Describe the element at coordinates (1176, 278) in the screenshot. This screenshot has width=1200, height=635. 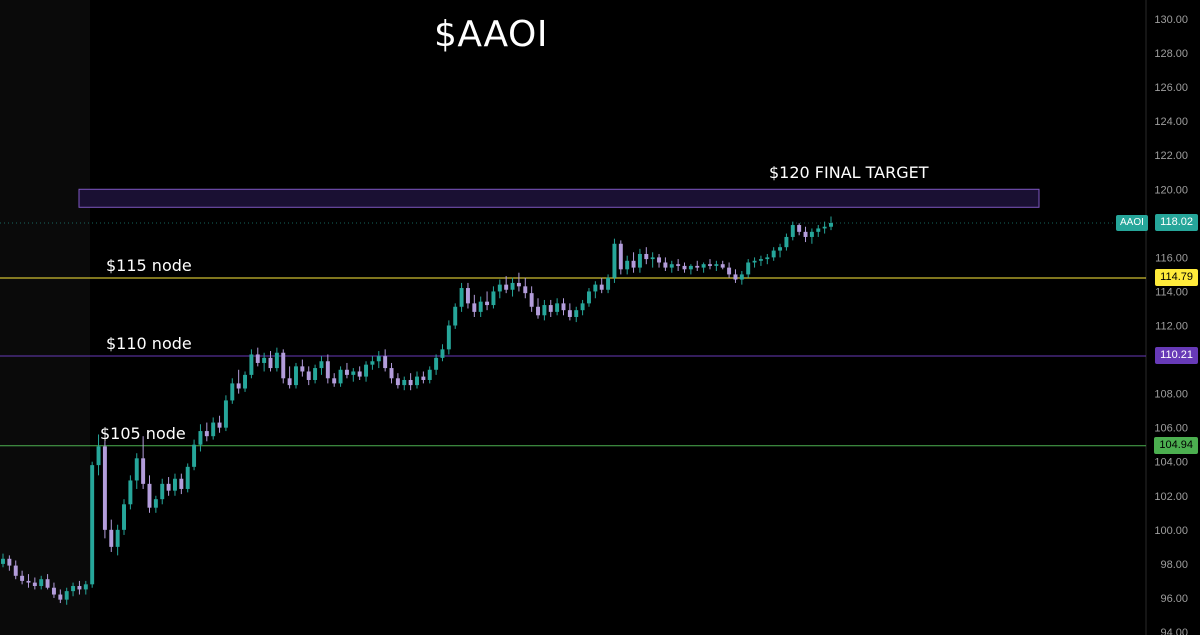
I see `level-price-tag-115: 114.79` at that location.